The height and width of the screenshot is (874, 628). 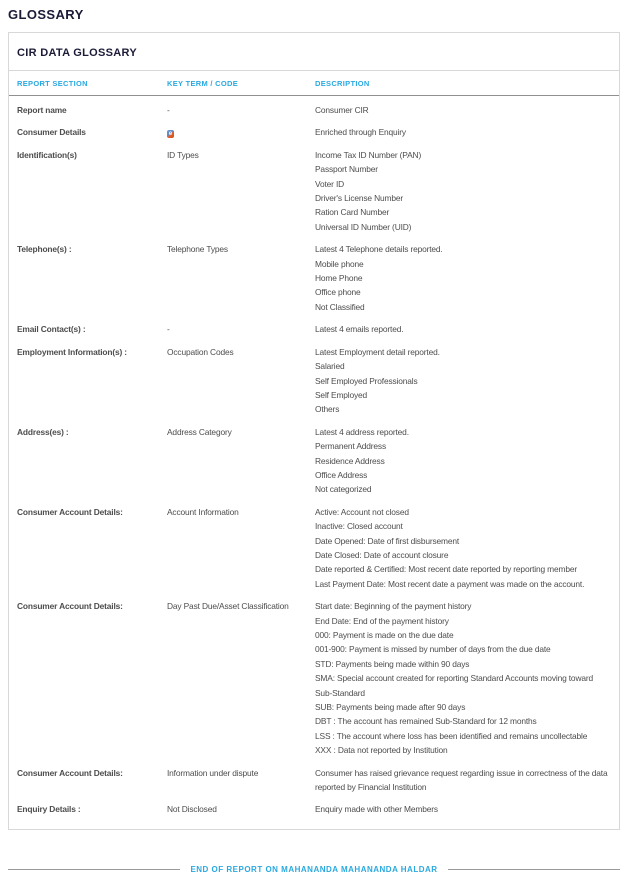 I want to click on report-section-cell: Identification(s), so click(x=47, y=154).